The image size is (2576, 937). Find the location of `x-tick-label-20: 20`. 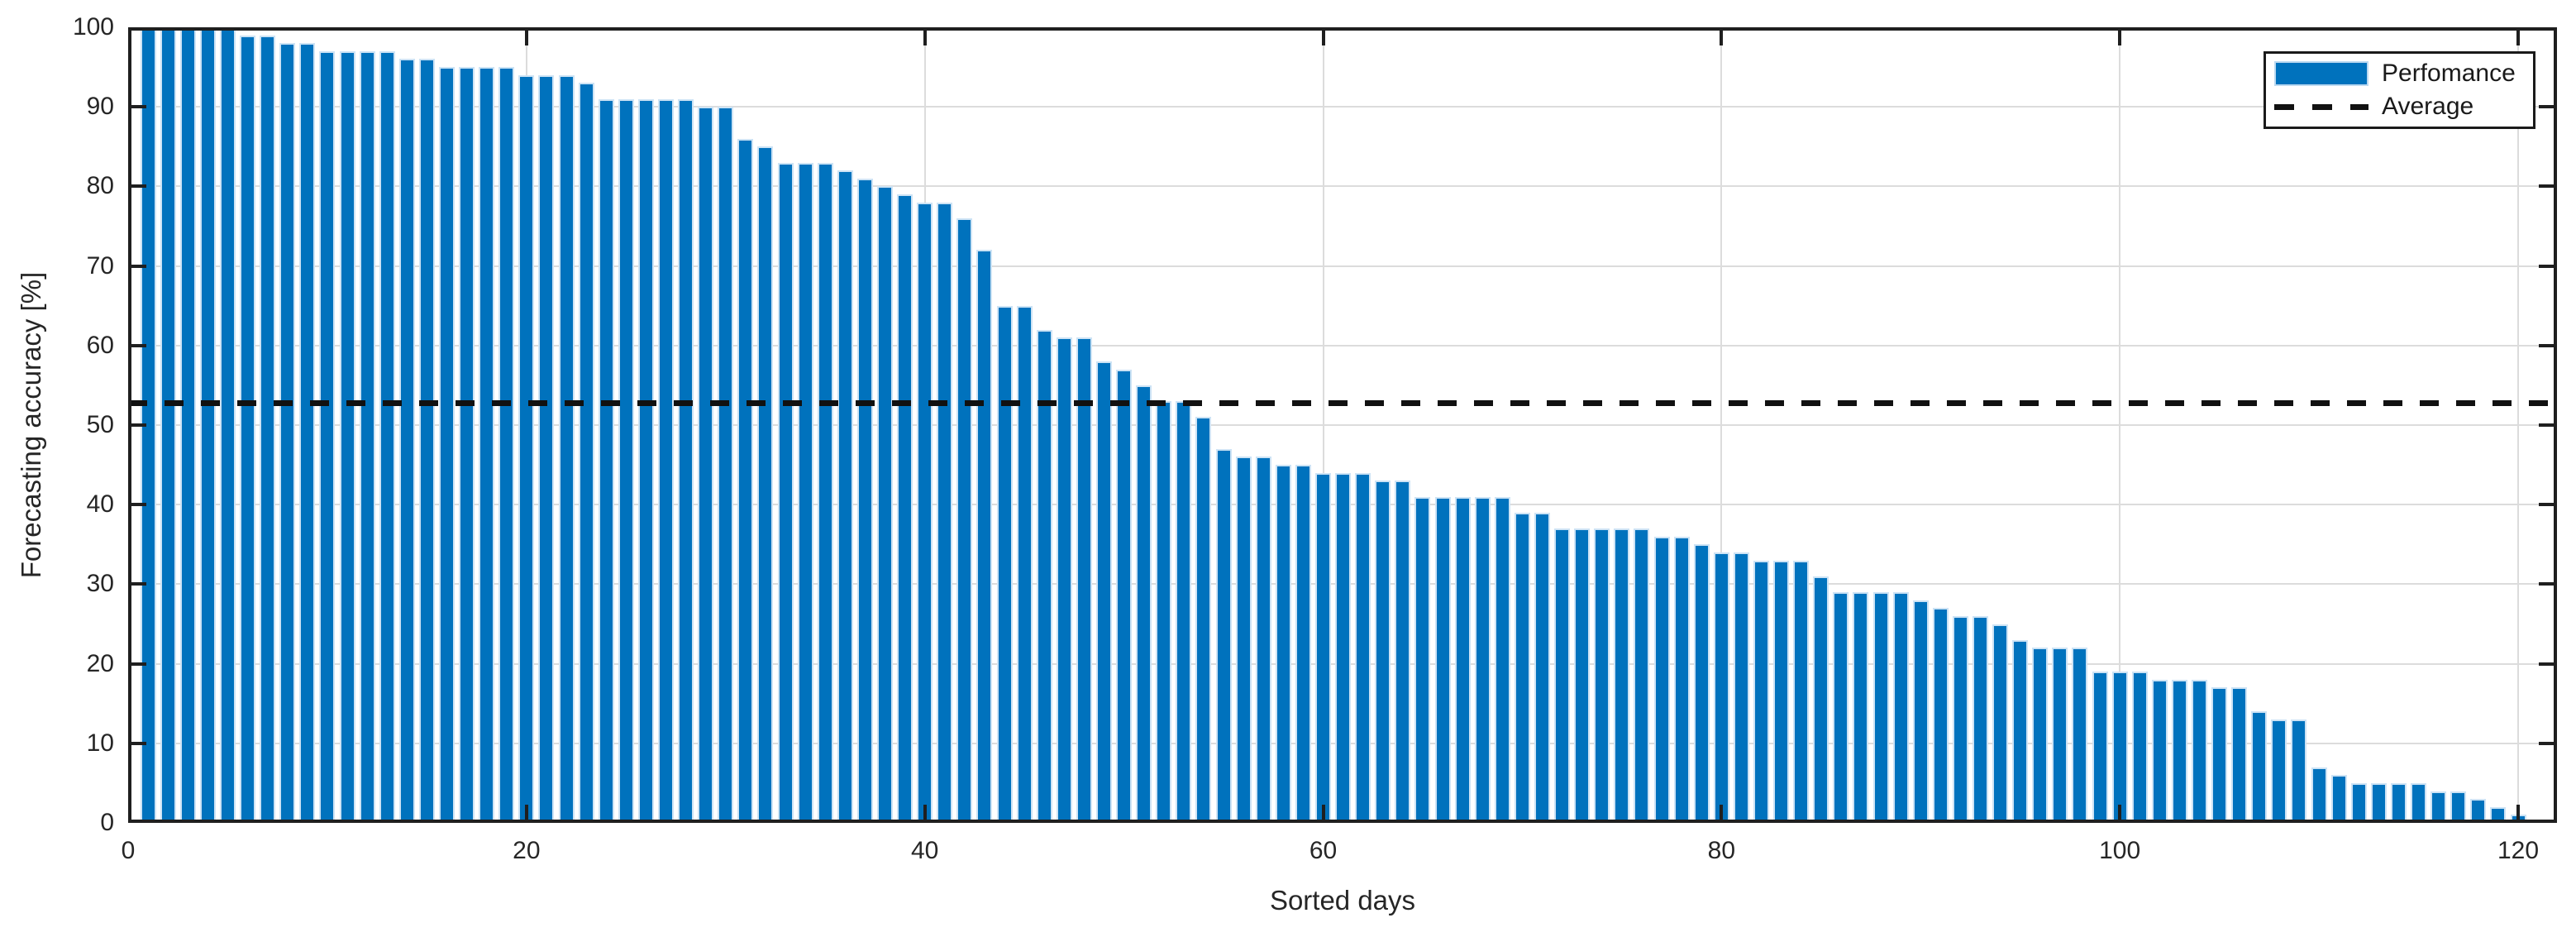

x-tick-label-20: 20 is located at coordinates (527, 850).